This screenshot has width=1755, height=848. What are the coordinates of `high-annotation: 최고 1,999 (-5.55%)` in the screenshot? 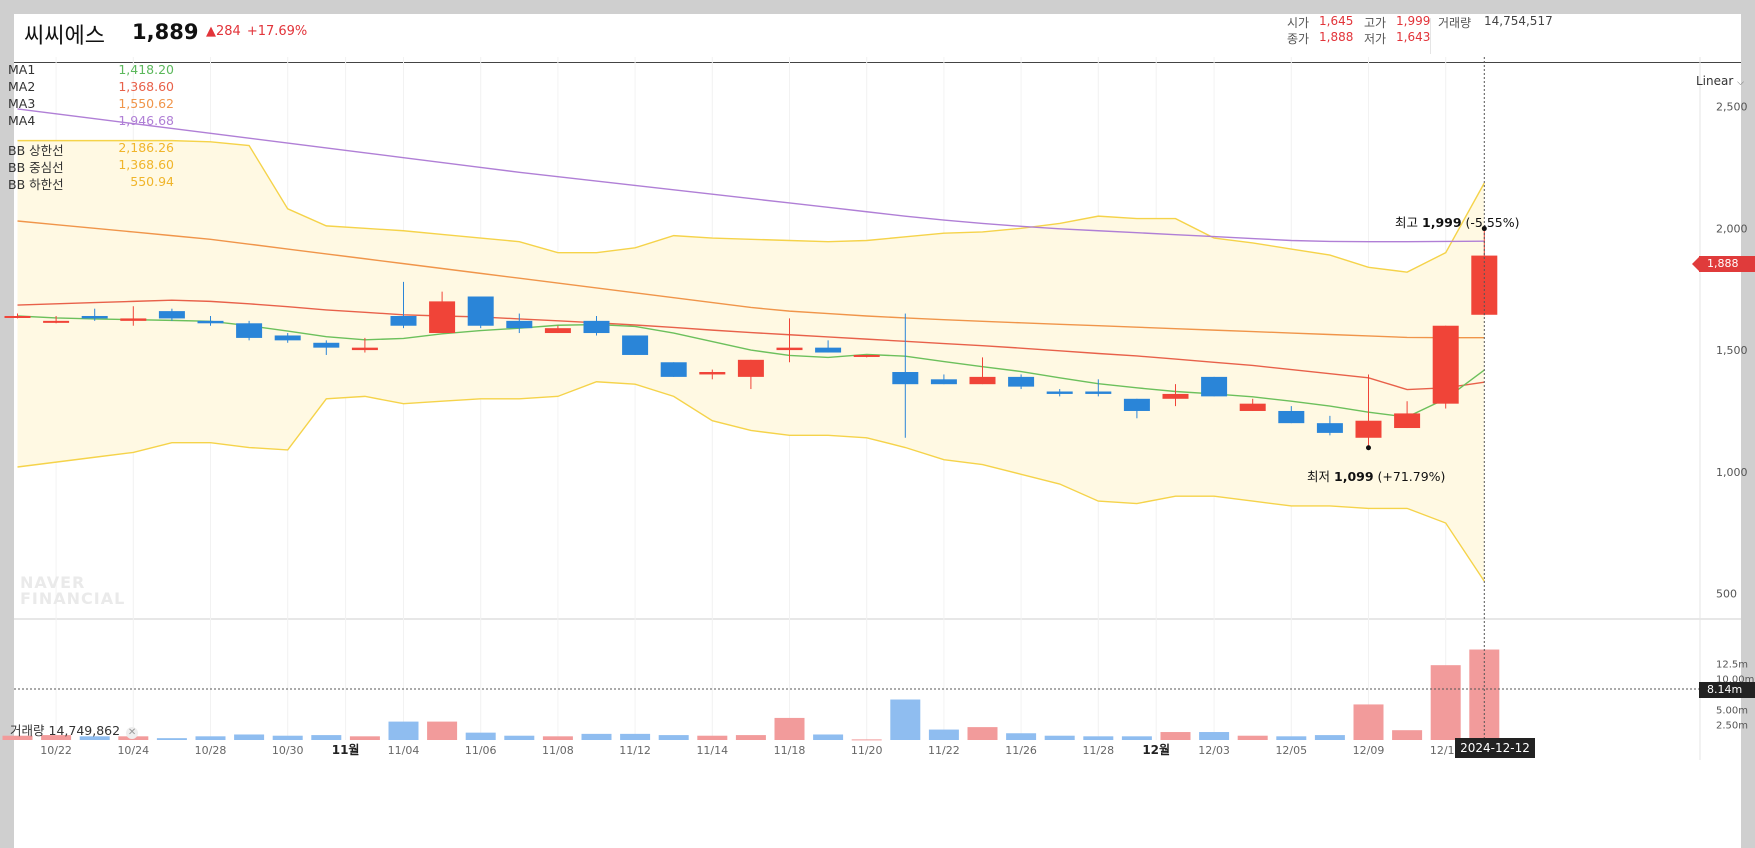 It's located at (1457, 221).